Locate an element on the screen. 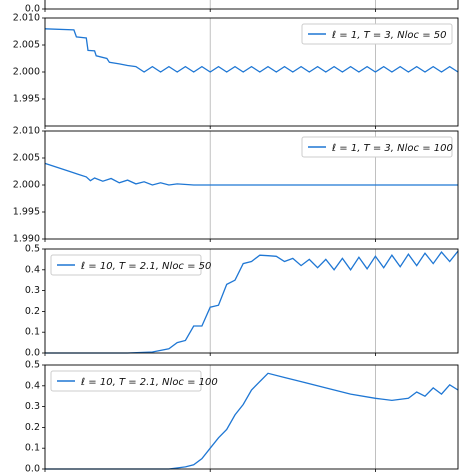  legend: ℓ = 10, T = 2.1, Nloc = 50 is located at coordinates (130, 265).